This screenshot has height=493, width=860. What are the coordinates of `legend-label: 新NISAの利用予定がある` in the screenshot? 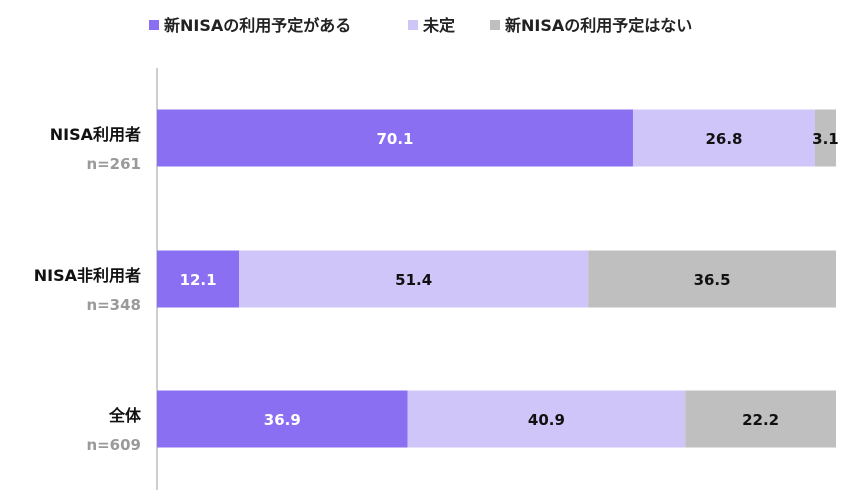 It's located at (257, 25).